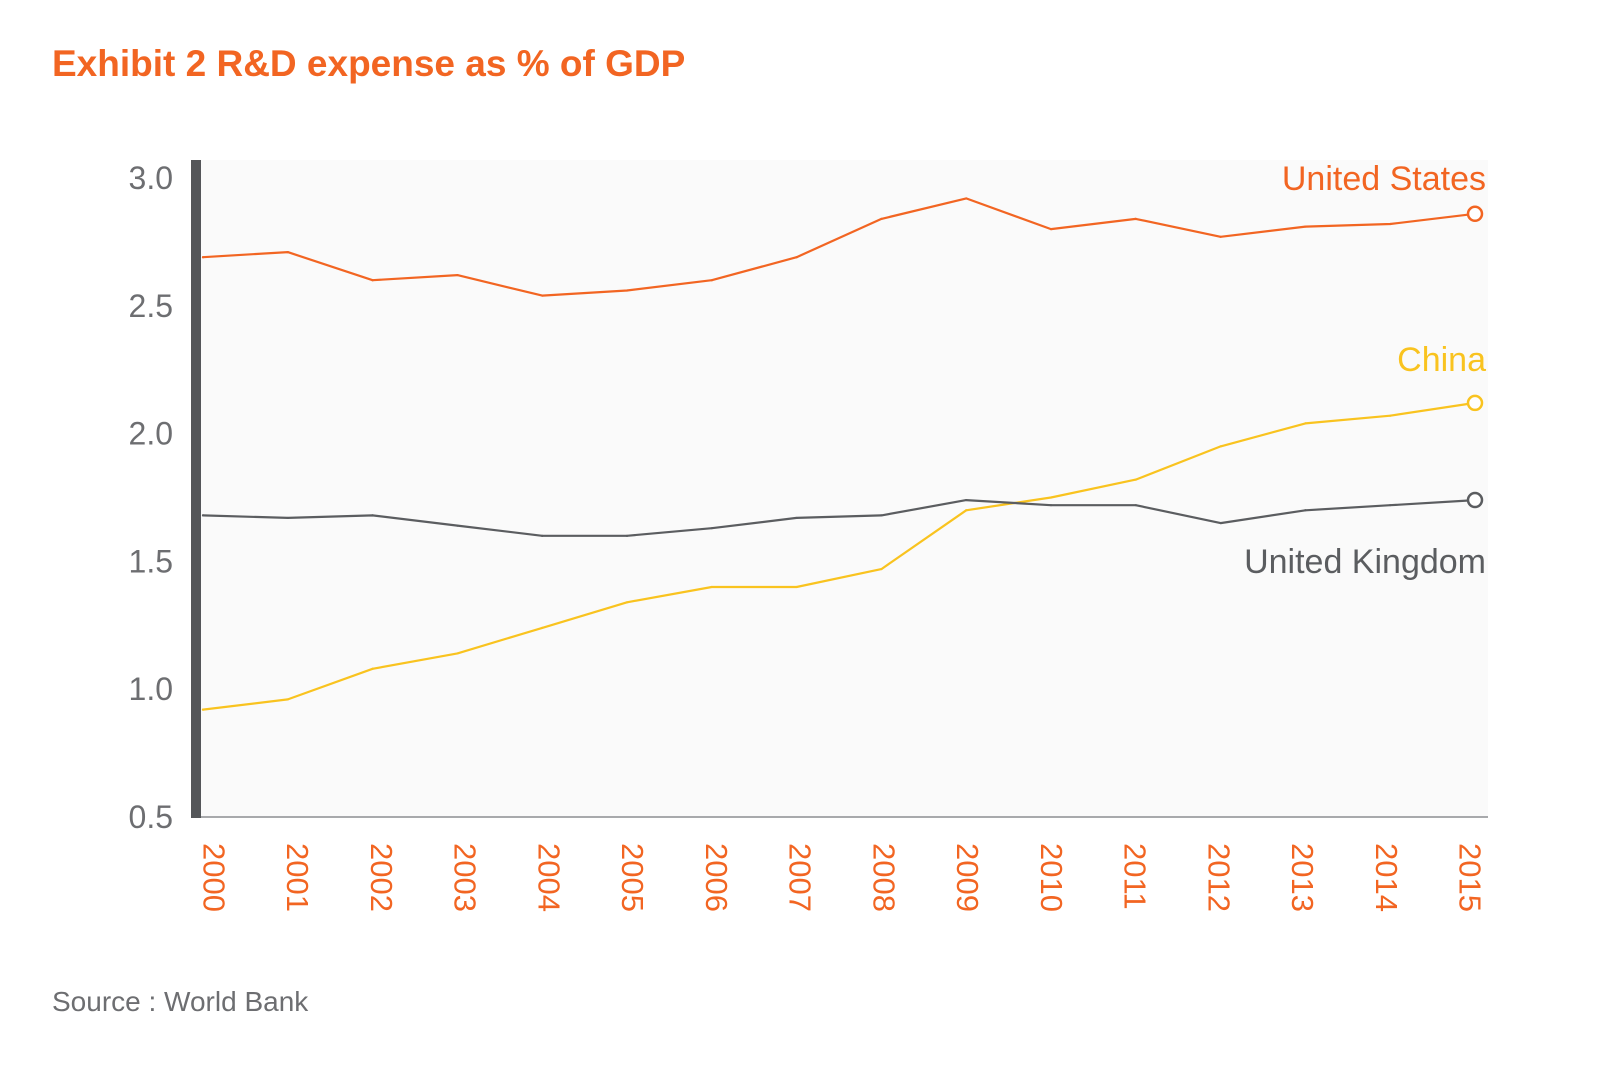  I want to click on data-point-china-2000, so click(203, 709).